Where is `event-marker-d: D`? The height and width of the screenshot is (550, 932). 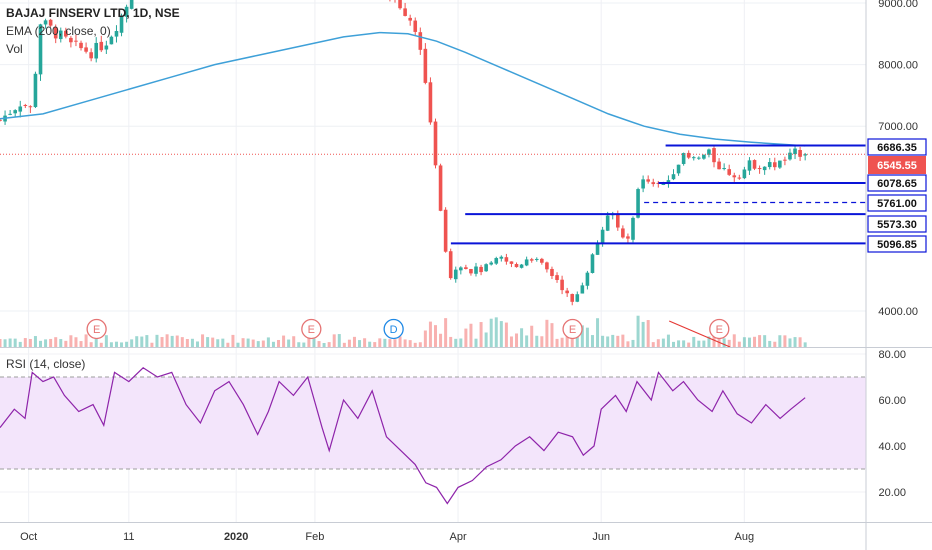
event-marker-d: D is located at coordinates (393, 329).